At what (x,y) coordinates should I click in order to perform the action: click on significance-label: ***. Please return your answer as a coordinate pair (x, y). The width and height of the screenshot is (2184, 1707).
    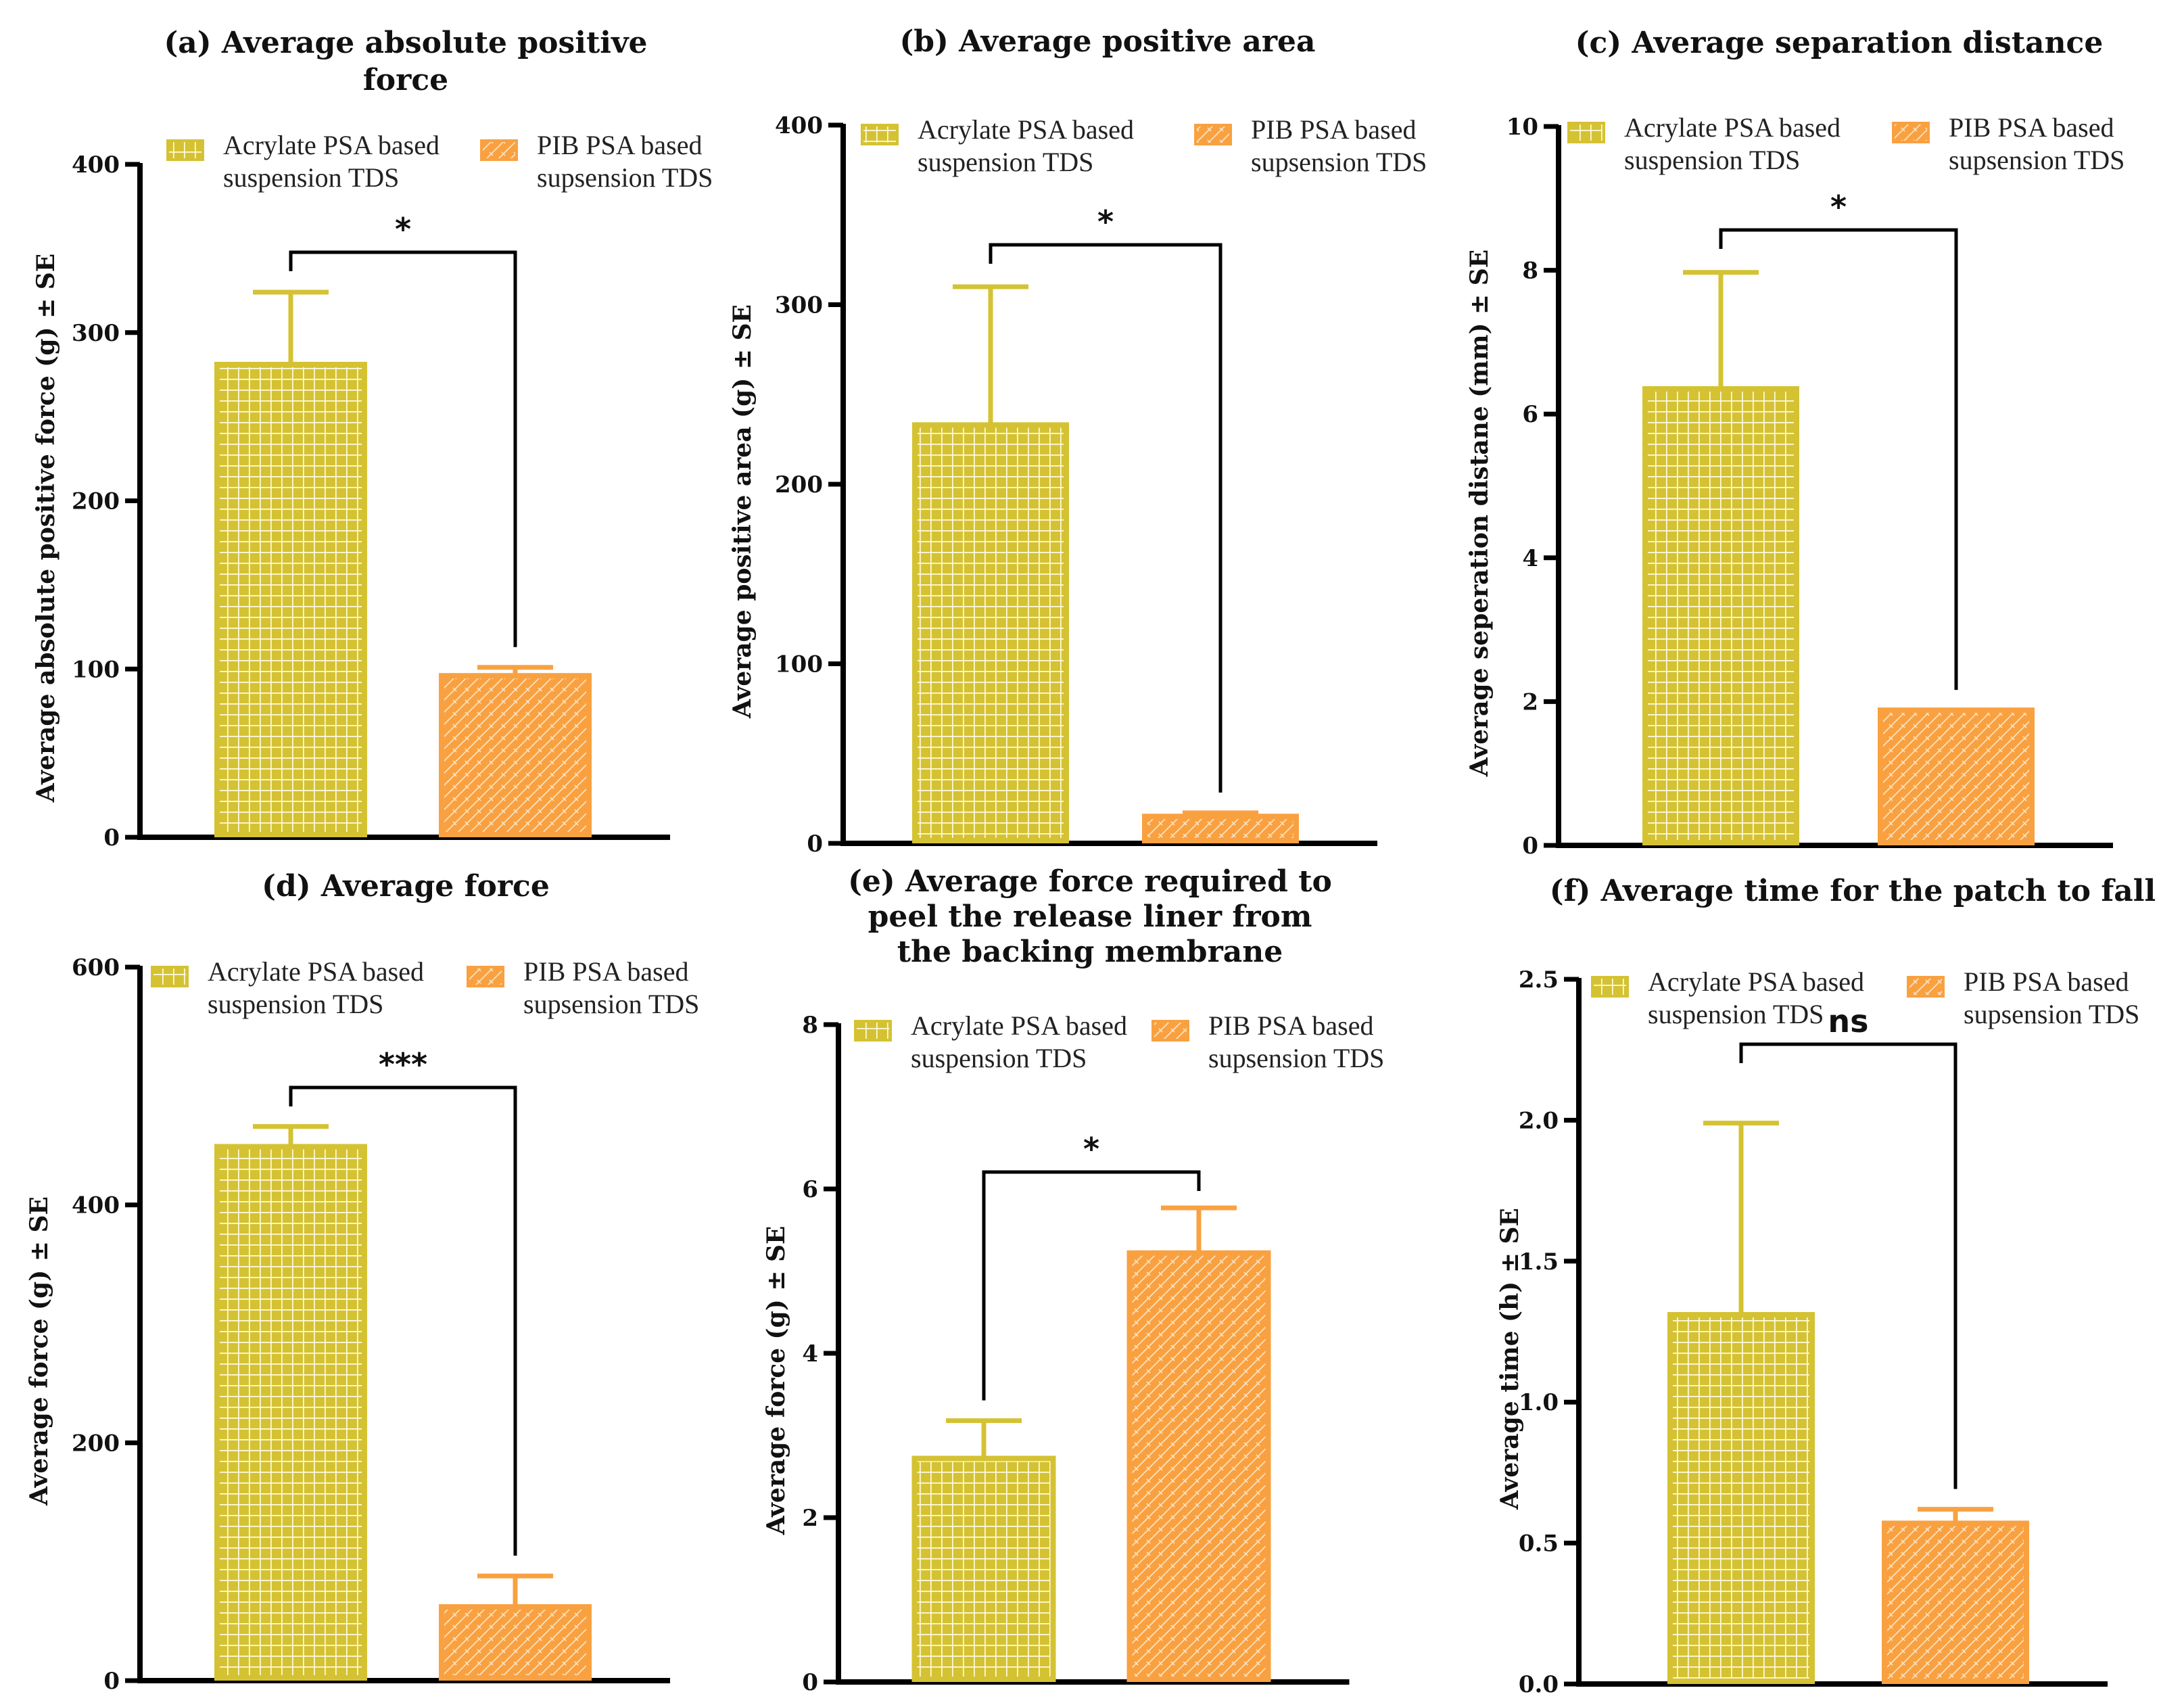
    Looking at the image, I should click on (403, 1064).